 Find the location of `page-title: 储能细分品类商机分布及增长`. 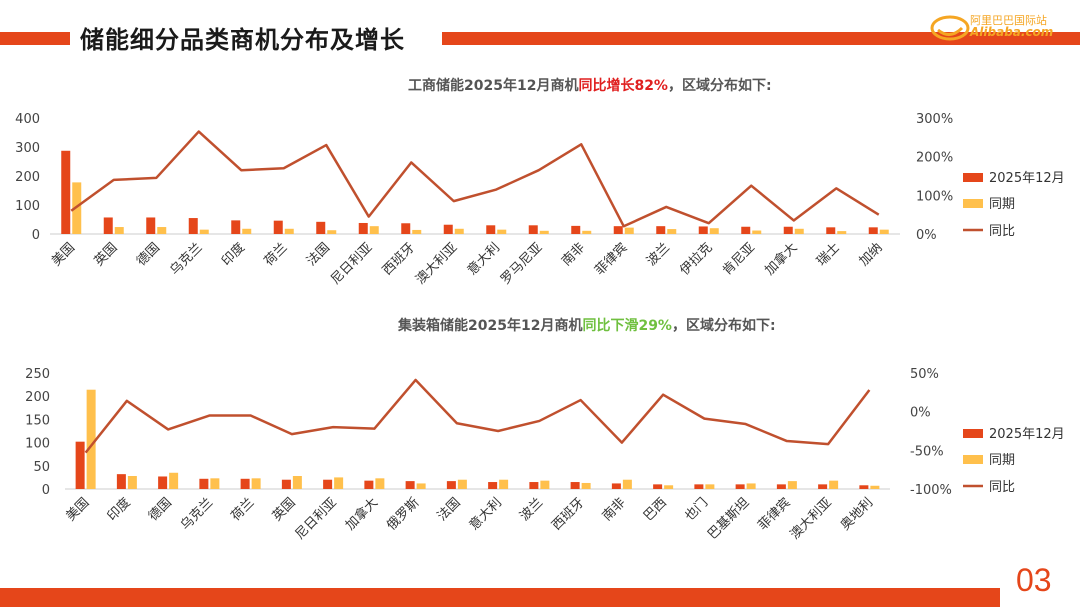

page-title: 储能细分品类商机分布及增长 is located at coordinates (242, 40).